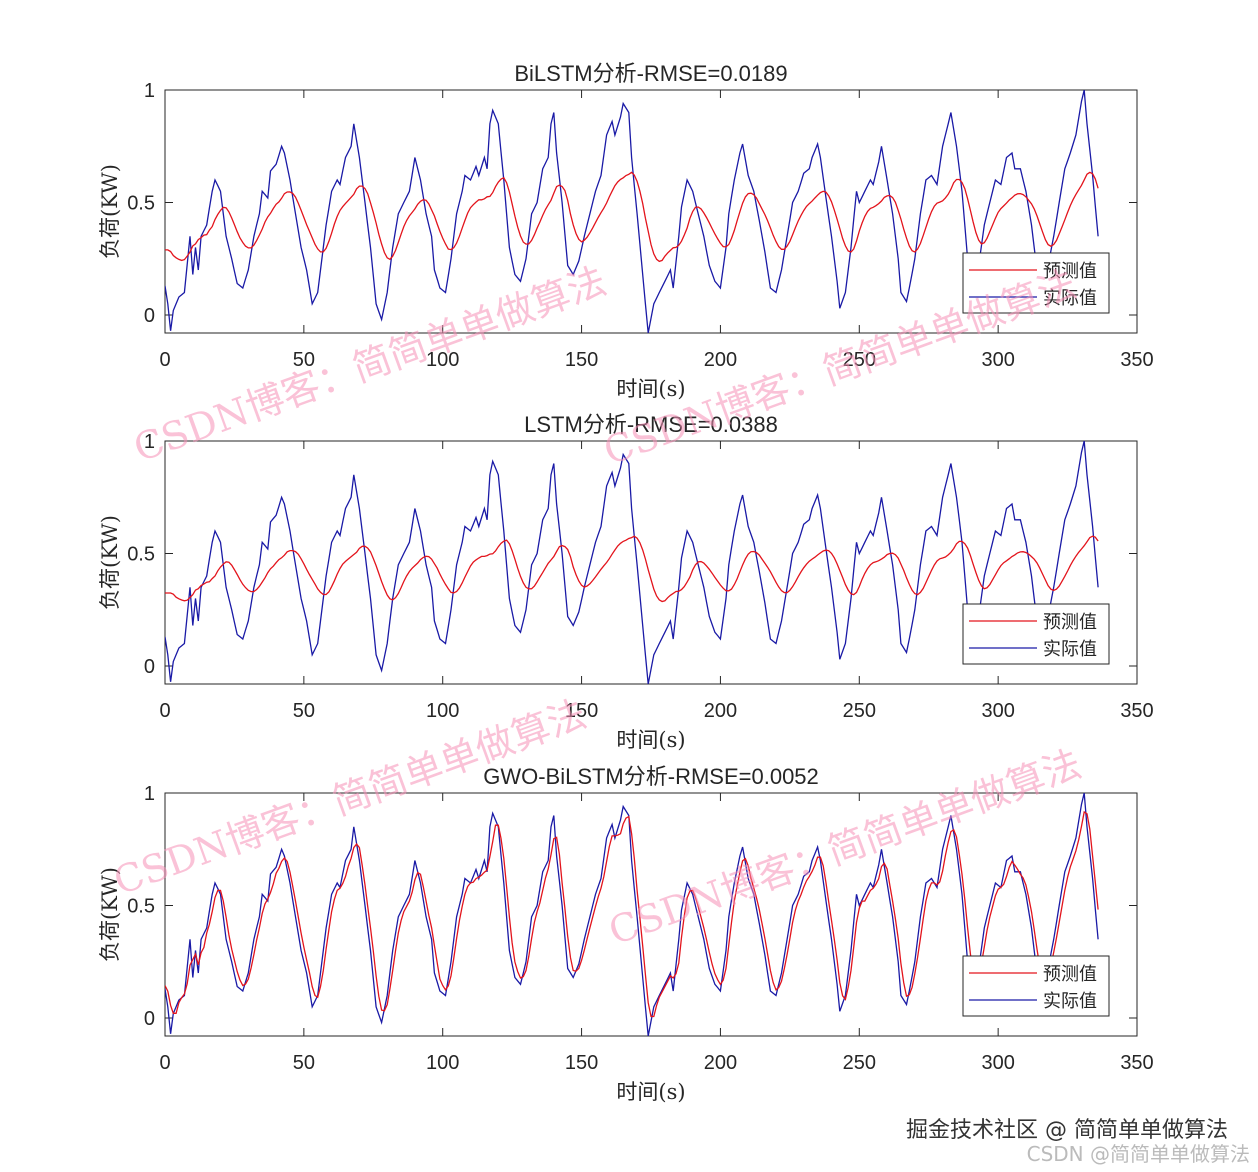  What do you see at coordinates (1067, 1130) in the screenshot?
I see `footer-credit: 掘金技术社区 @ 简简单单做算法` at bounding box center [1067, 1130].